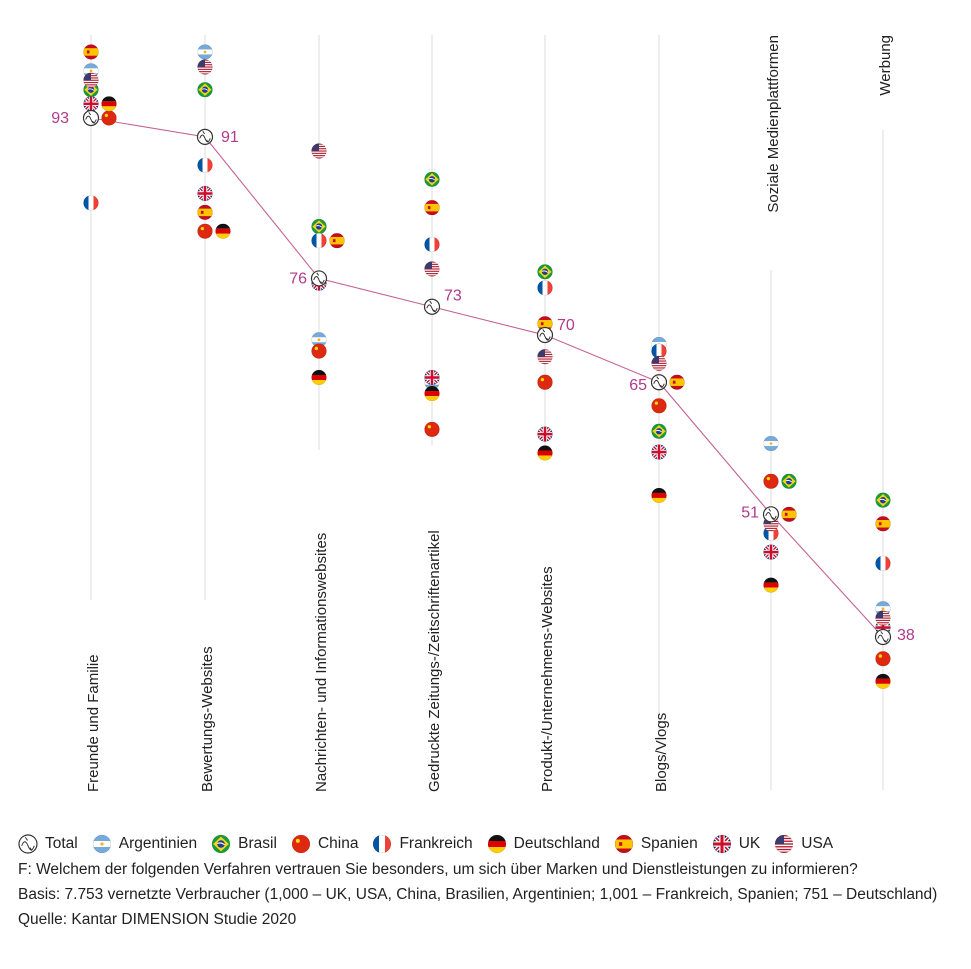  What do you see at coordinates (101, 844) in the screenshot?
I see `ar-flag-icon` at bounding box center [101, 844].